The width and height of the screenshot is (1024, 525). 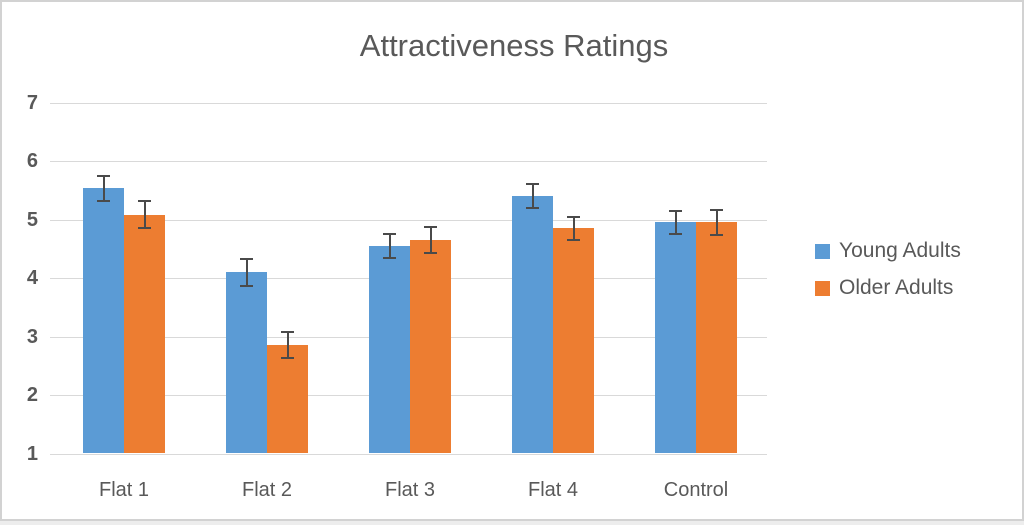 What do you see at coordinates (553, 490) in the screenshot?
I see `x-axis-category-label: Flat 4` at bounding box center [553, 490].